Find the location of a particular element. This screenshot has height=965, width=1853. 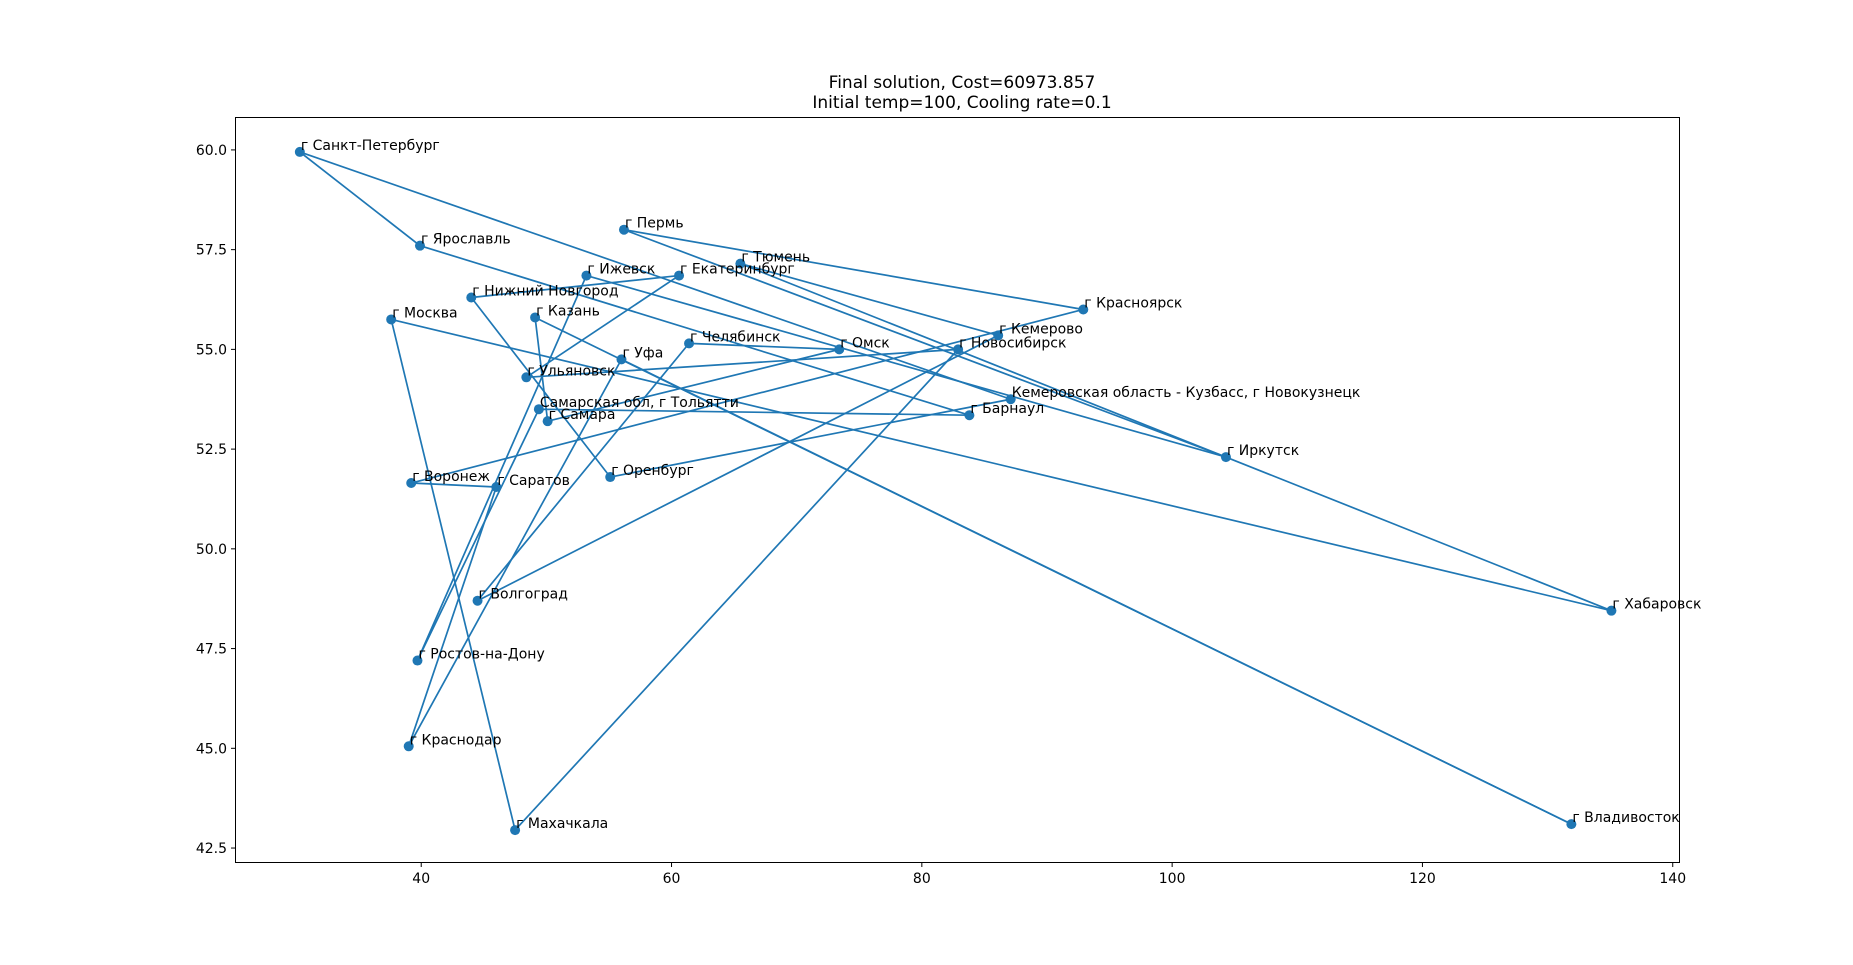

city-label: г Самара is located at coordinates (582, 415).